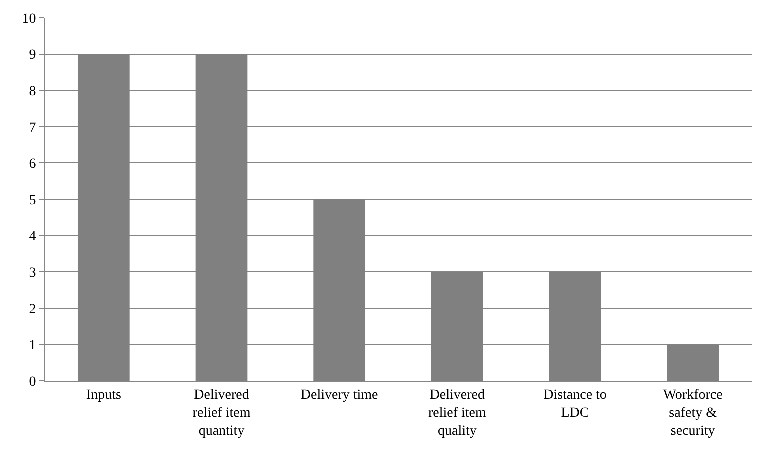 The height and width of the screenshot is (471, 782). I want to click on y-tick-label: 8, so click(32, 92).